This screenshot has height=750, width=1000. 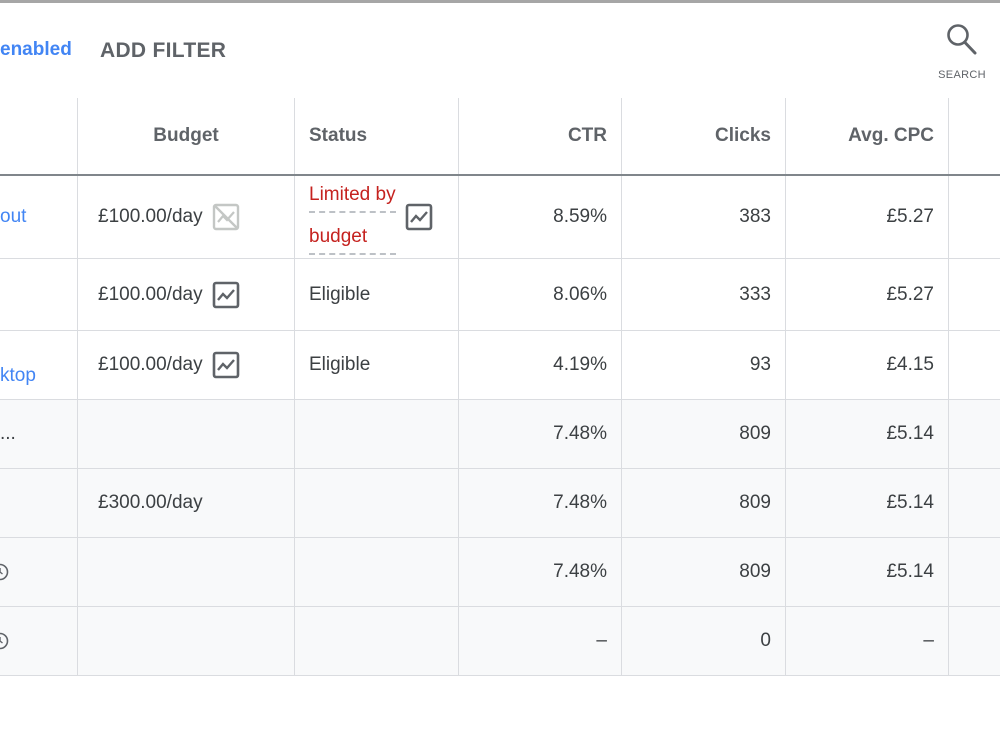 I want to click on campaign-name-cell: ktop, so click(x=38, y=365).